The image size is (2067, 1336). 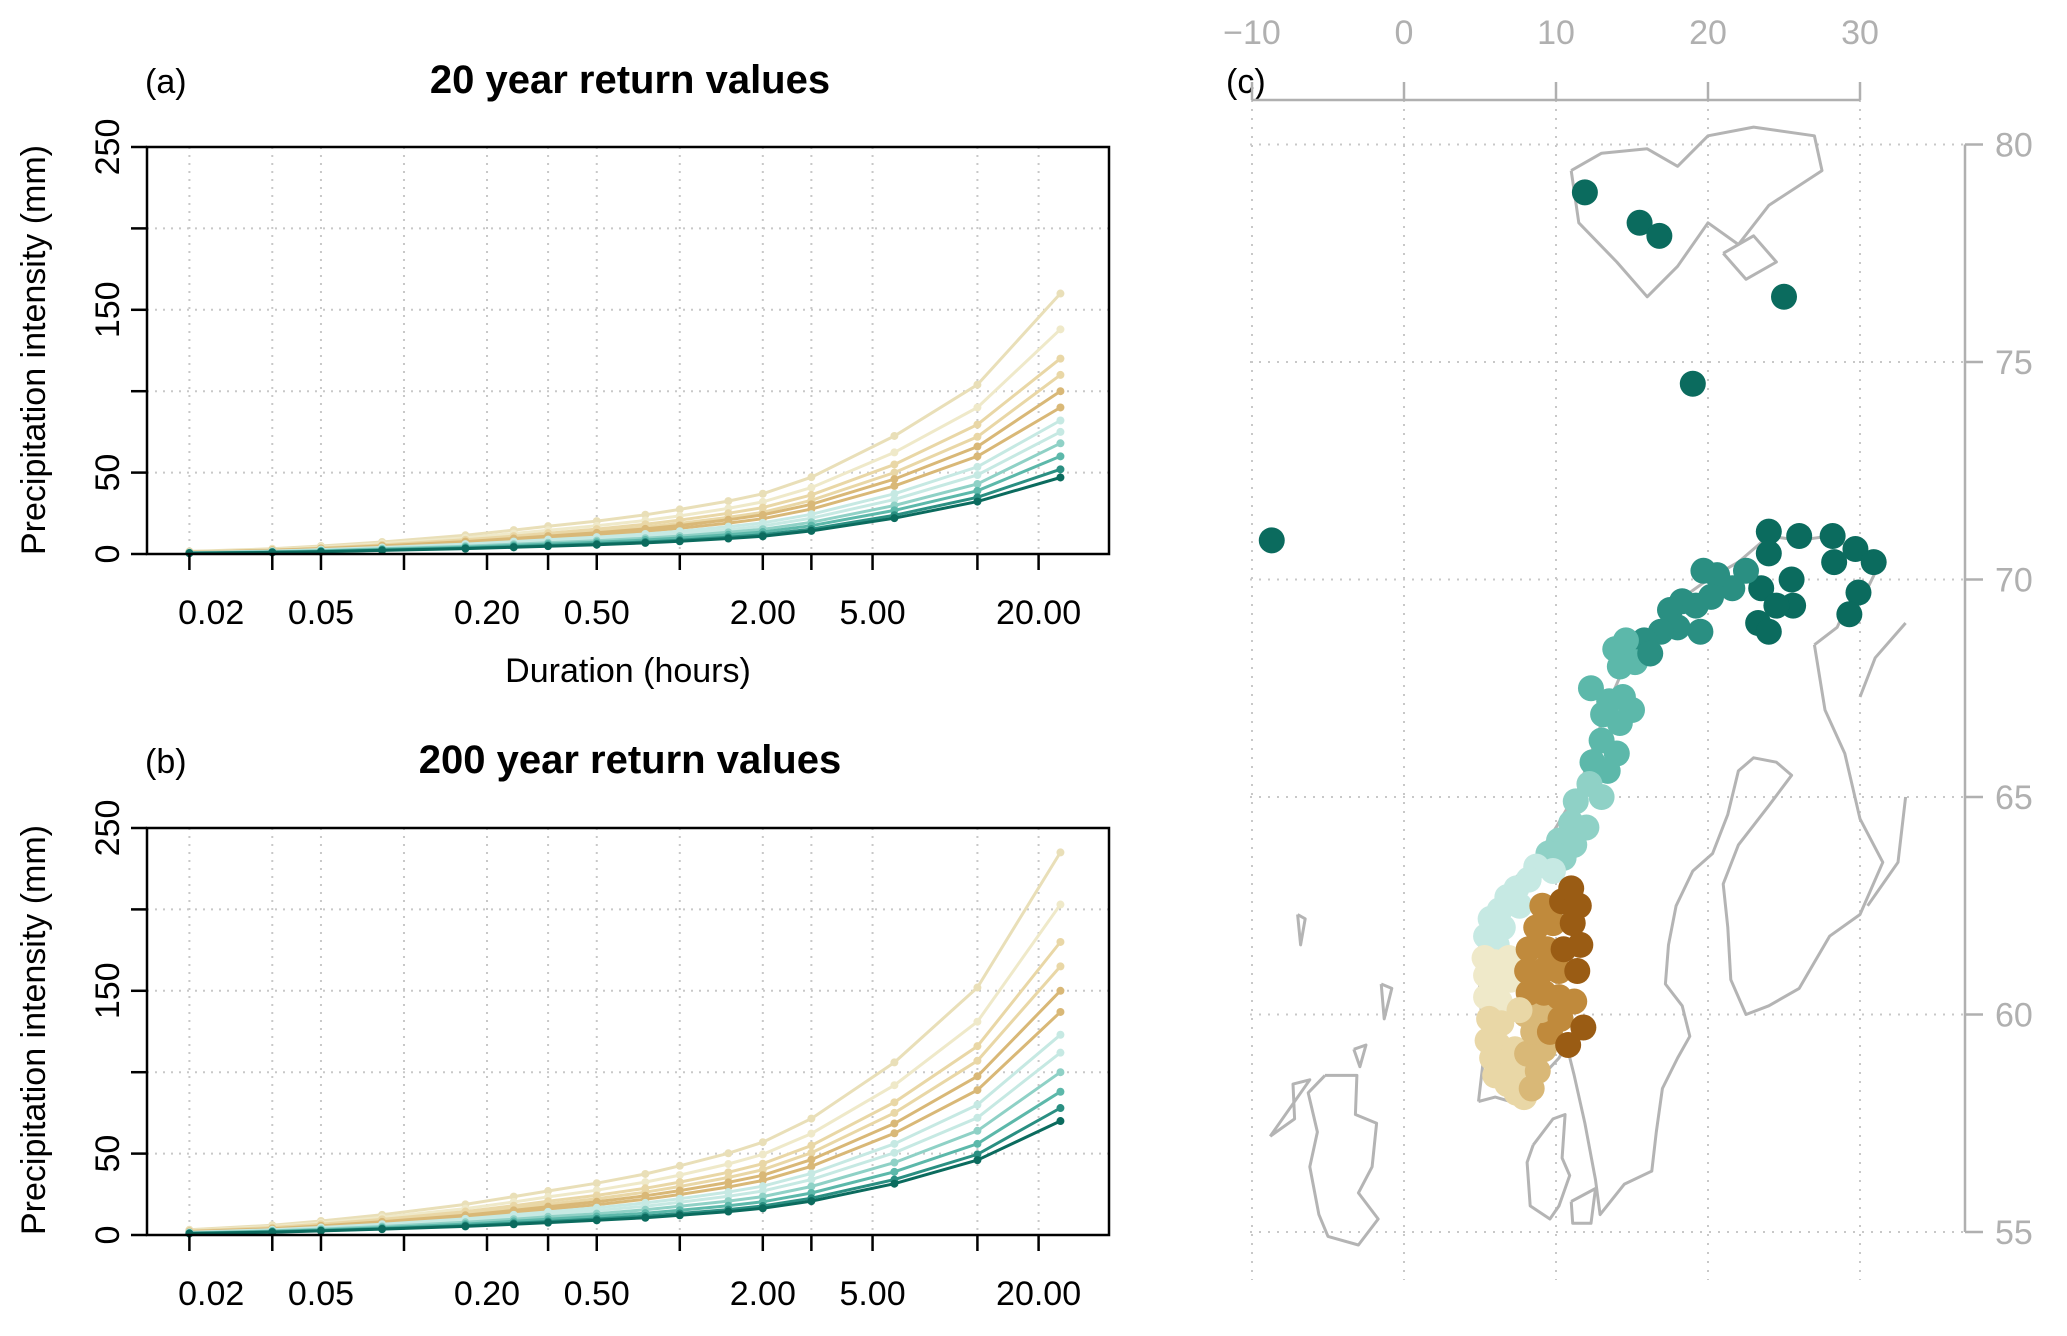 I want to click on panel-b-y-axis: 0 50 150 250, so click(x=118, y=1022).